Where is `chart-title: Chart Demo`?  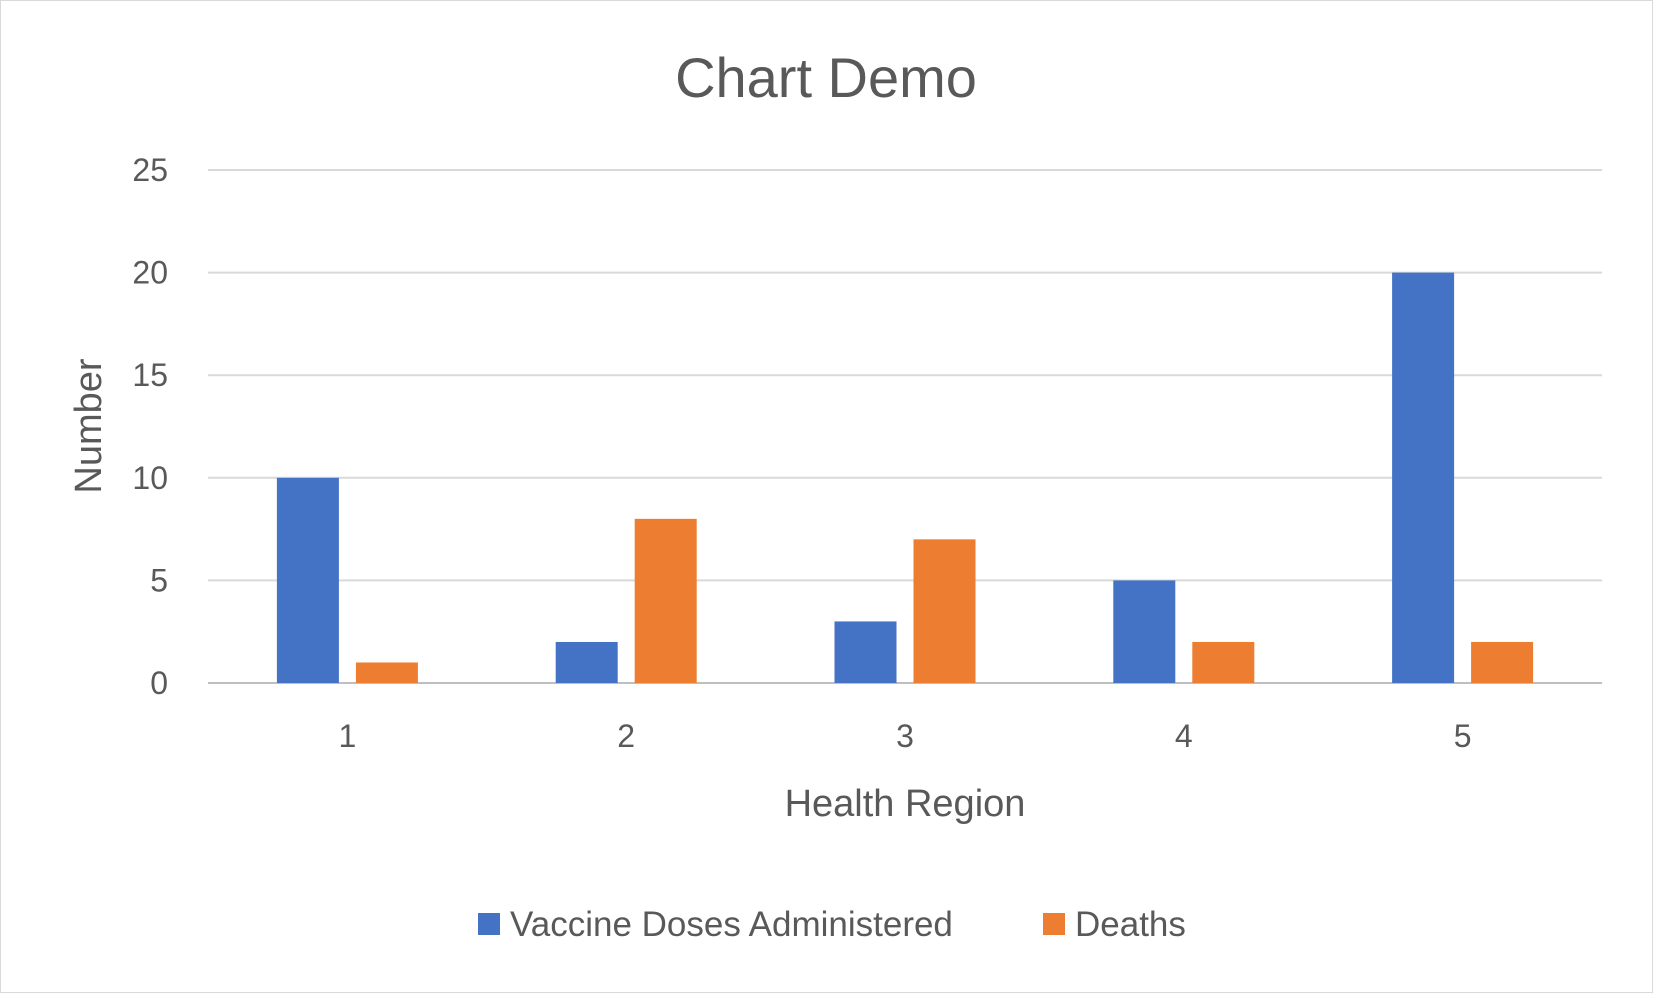 chart-title: Chart Demo is located at coordinates (826, 77).